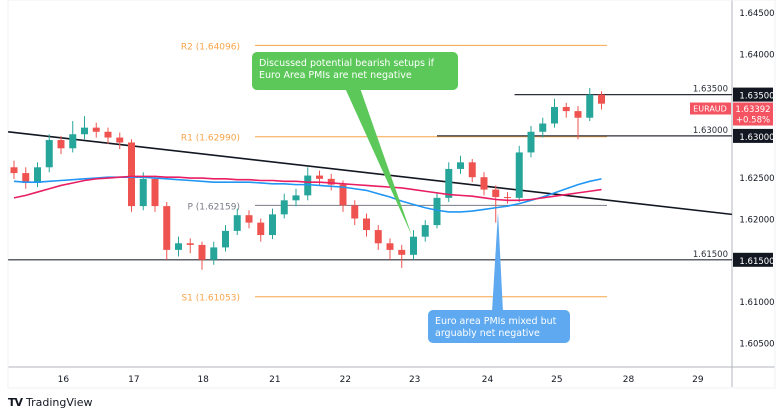 The image size is (780, 416). I want to click on last-price-badge, so click(753, 114).